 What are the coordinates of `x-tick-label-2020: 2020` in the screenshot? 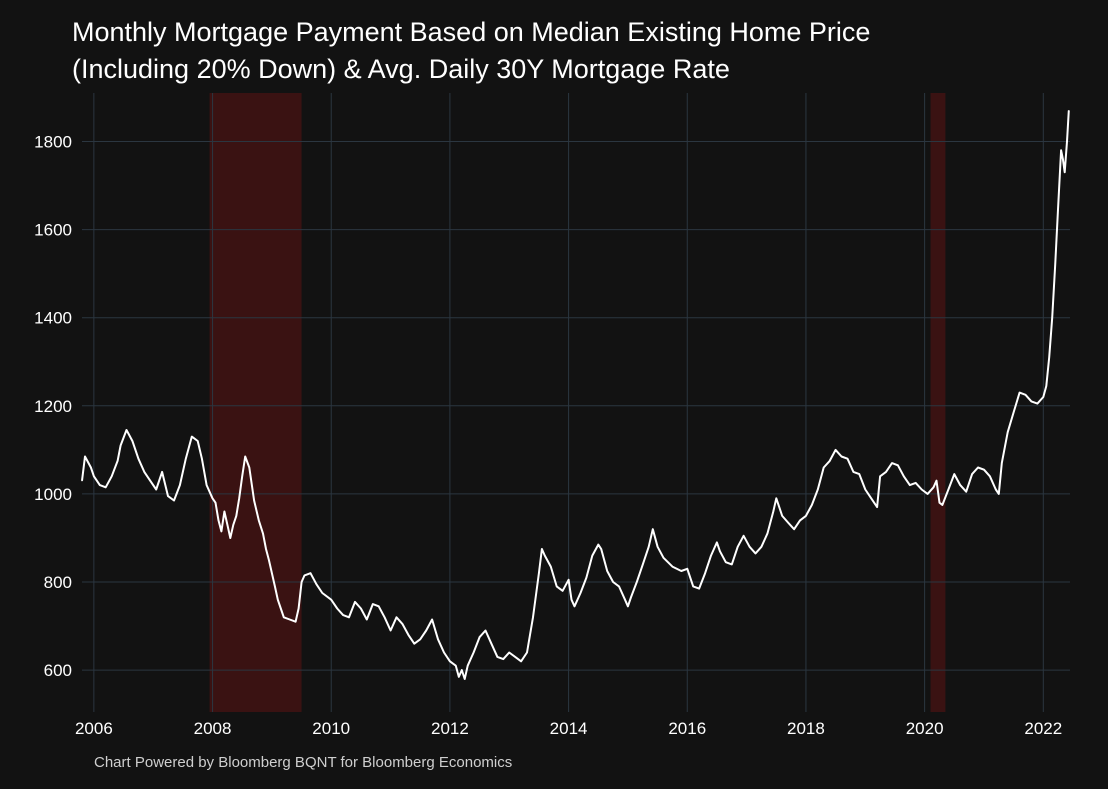 It's located at (925, 728).